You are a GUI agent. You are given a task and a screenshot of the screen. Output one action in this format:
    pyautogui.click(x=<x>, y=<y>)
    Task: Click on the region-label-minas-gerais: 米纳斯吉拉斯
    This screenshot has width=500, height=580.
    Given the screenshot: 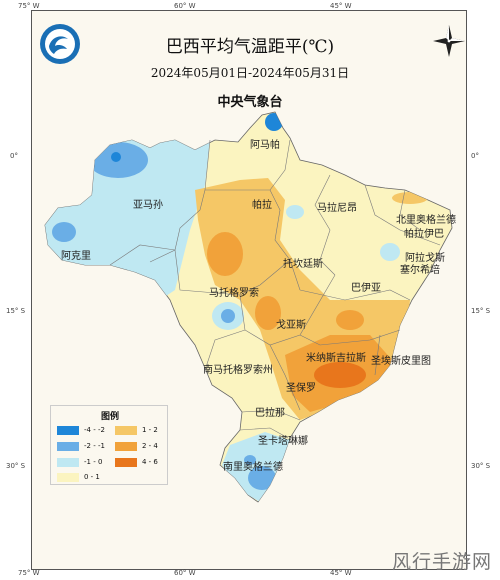 What is the action you would take?
    pyautogui.click(x=336, y=358)
    